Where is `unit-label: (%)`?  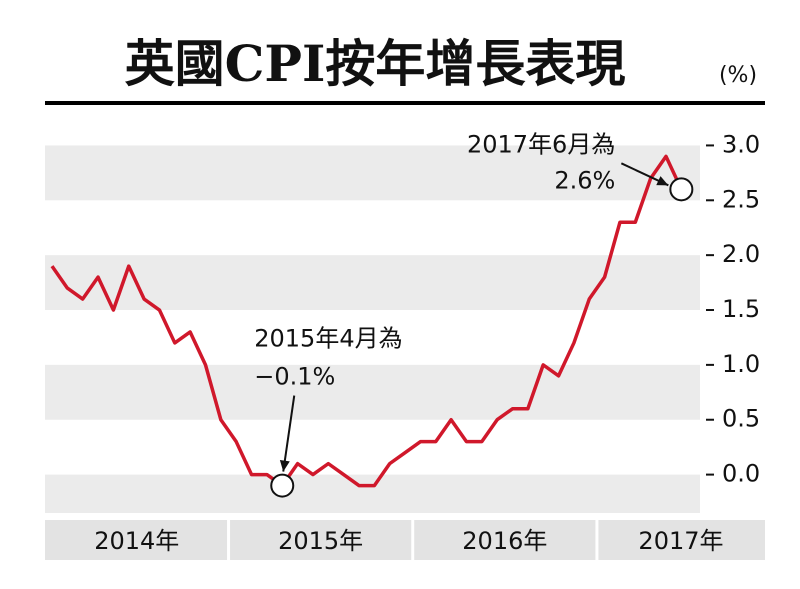
unit-label: (%) is located at coordinates (738, 75).